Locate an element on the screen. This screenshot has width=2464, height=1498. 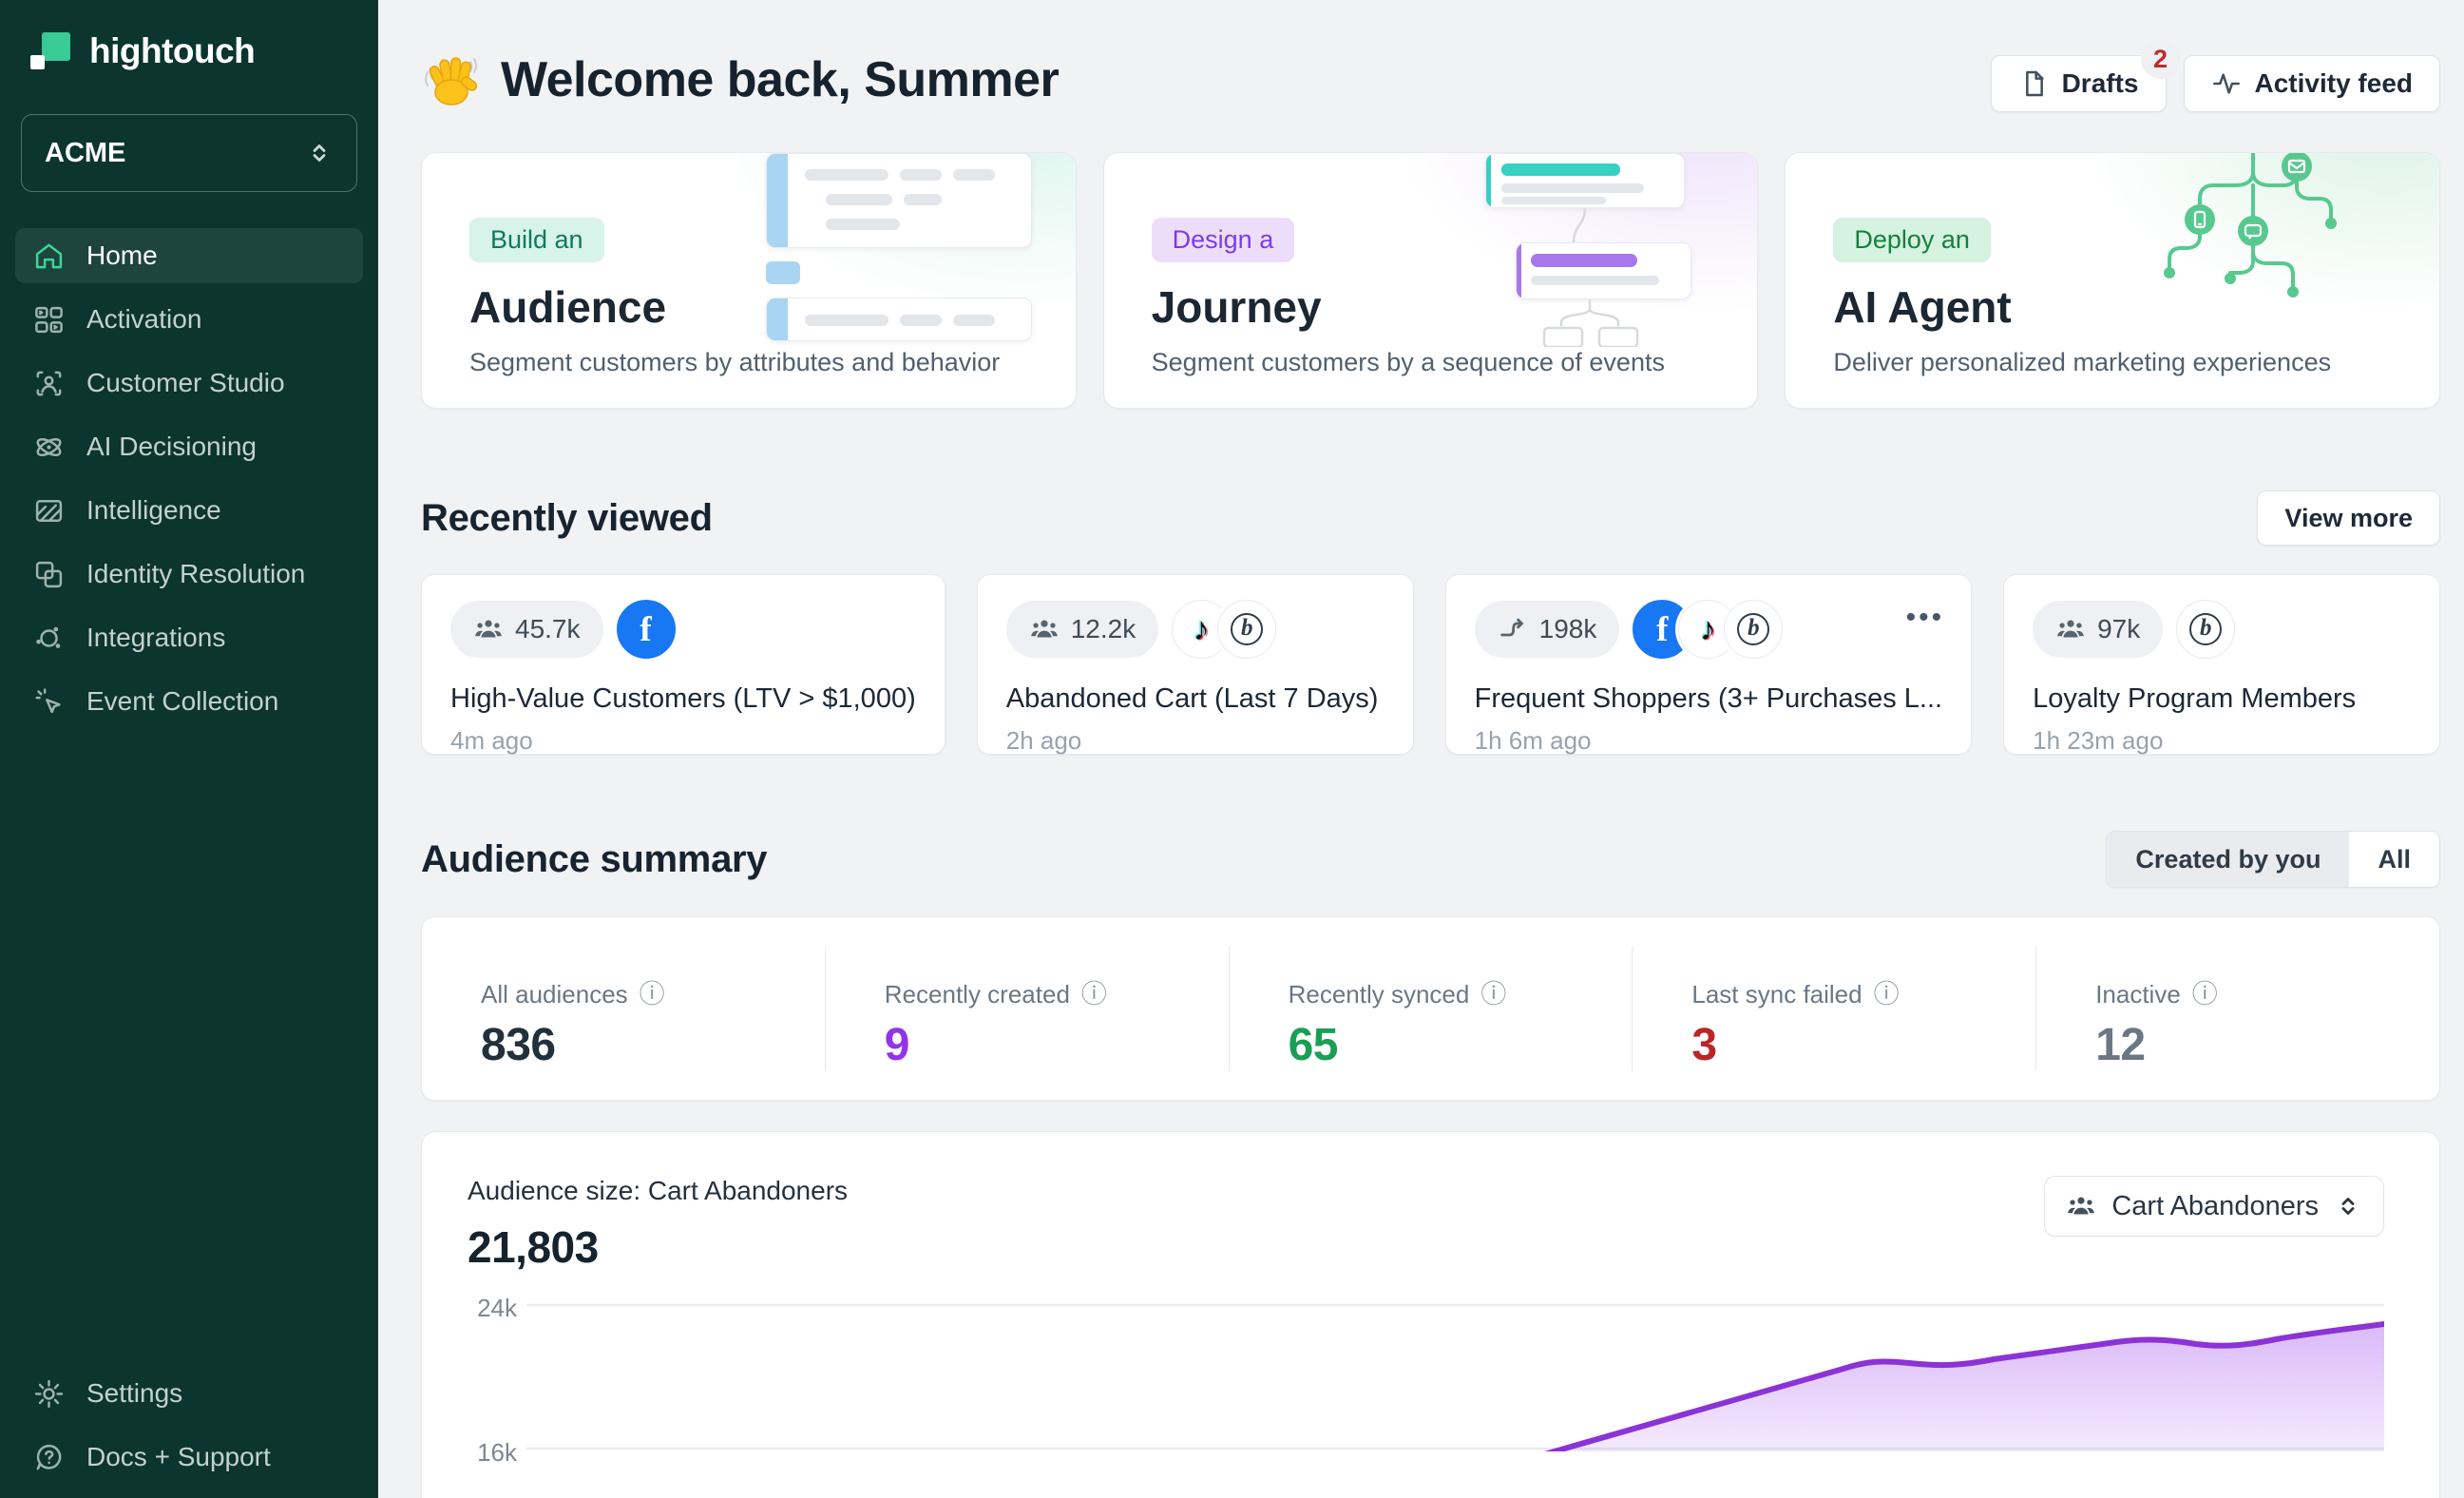
destination-chips: f ♪ b is located at coordinates (1708, 629).